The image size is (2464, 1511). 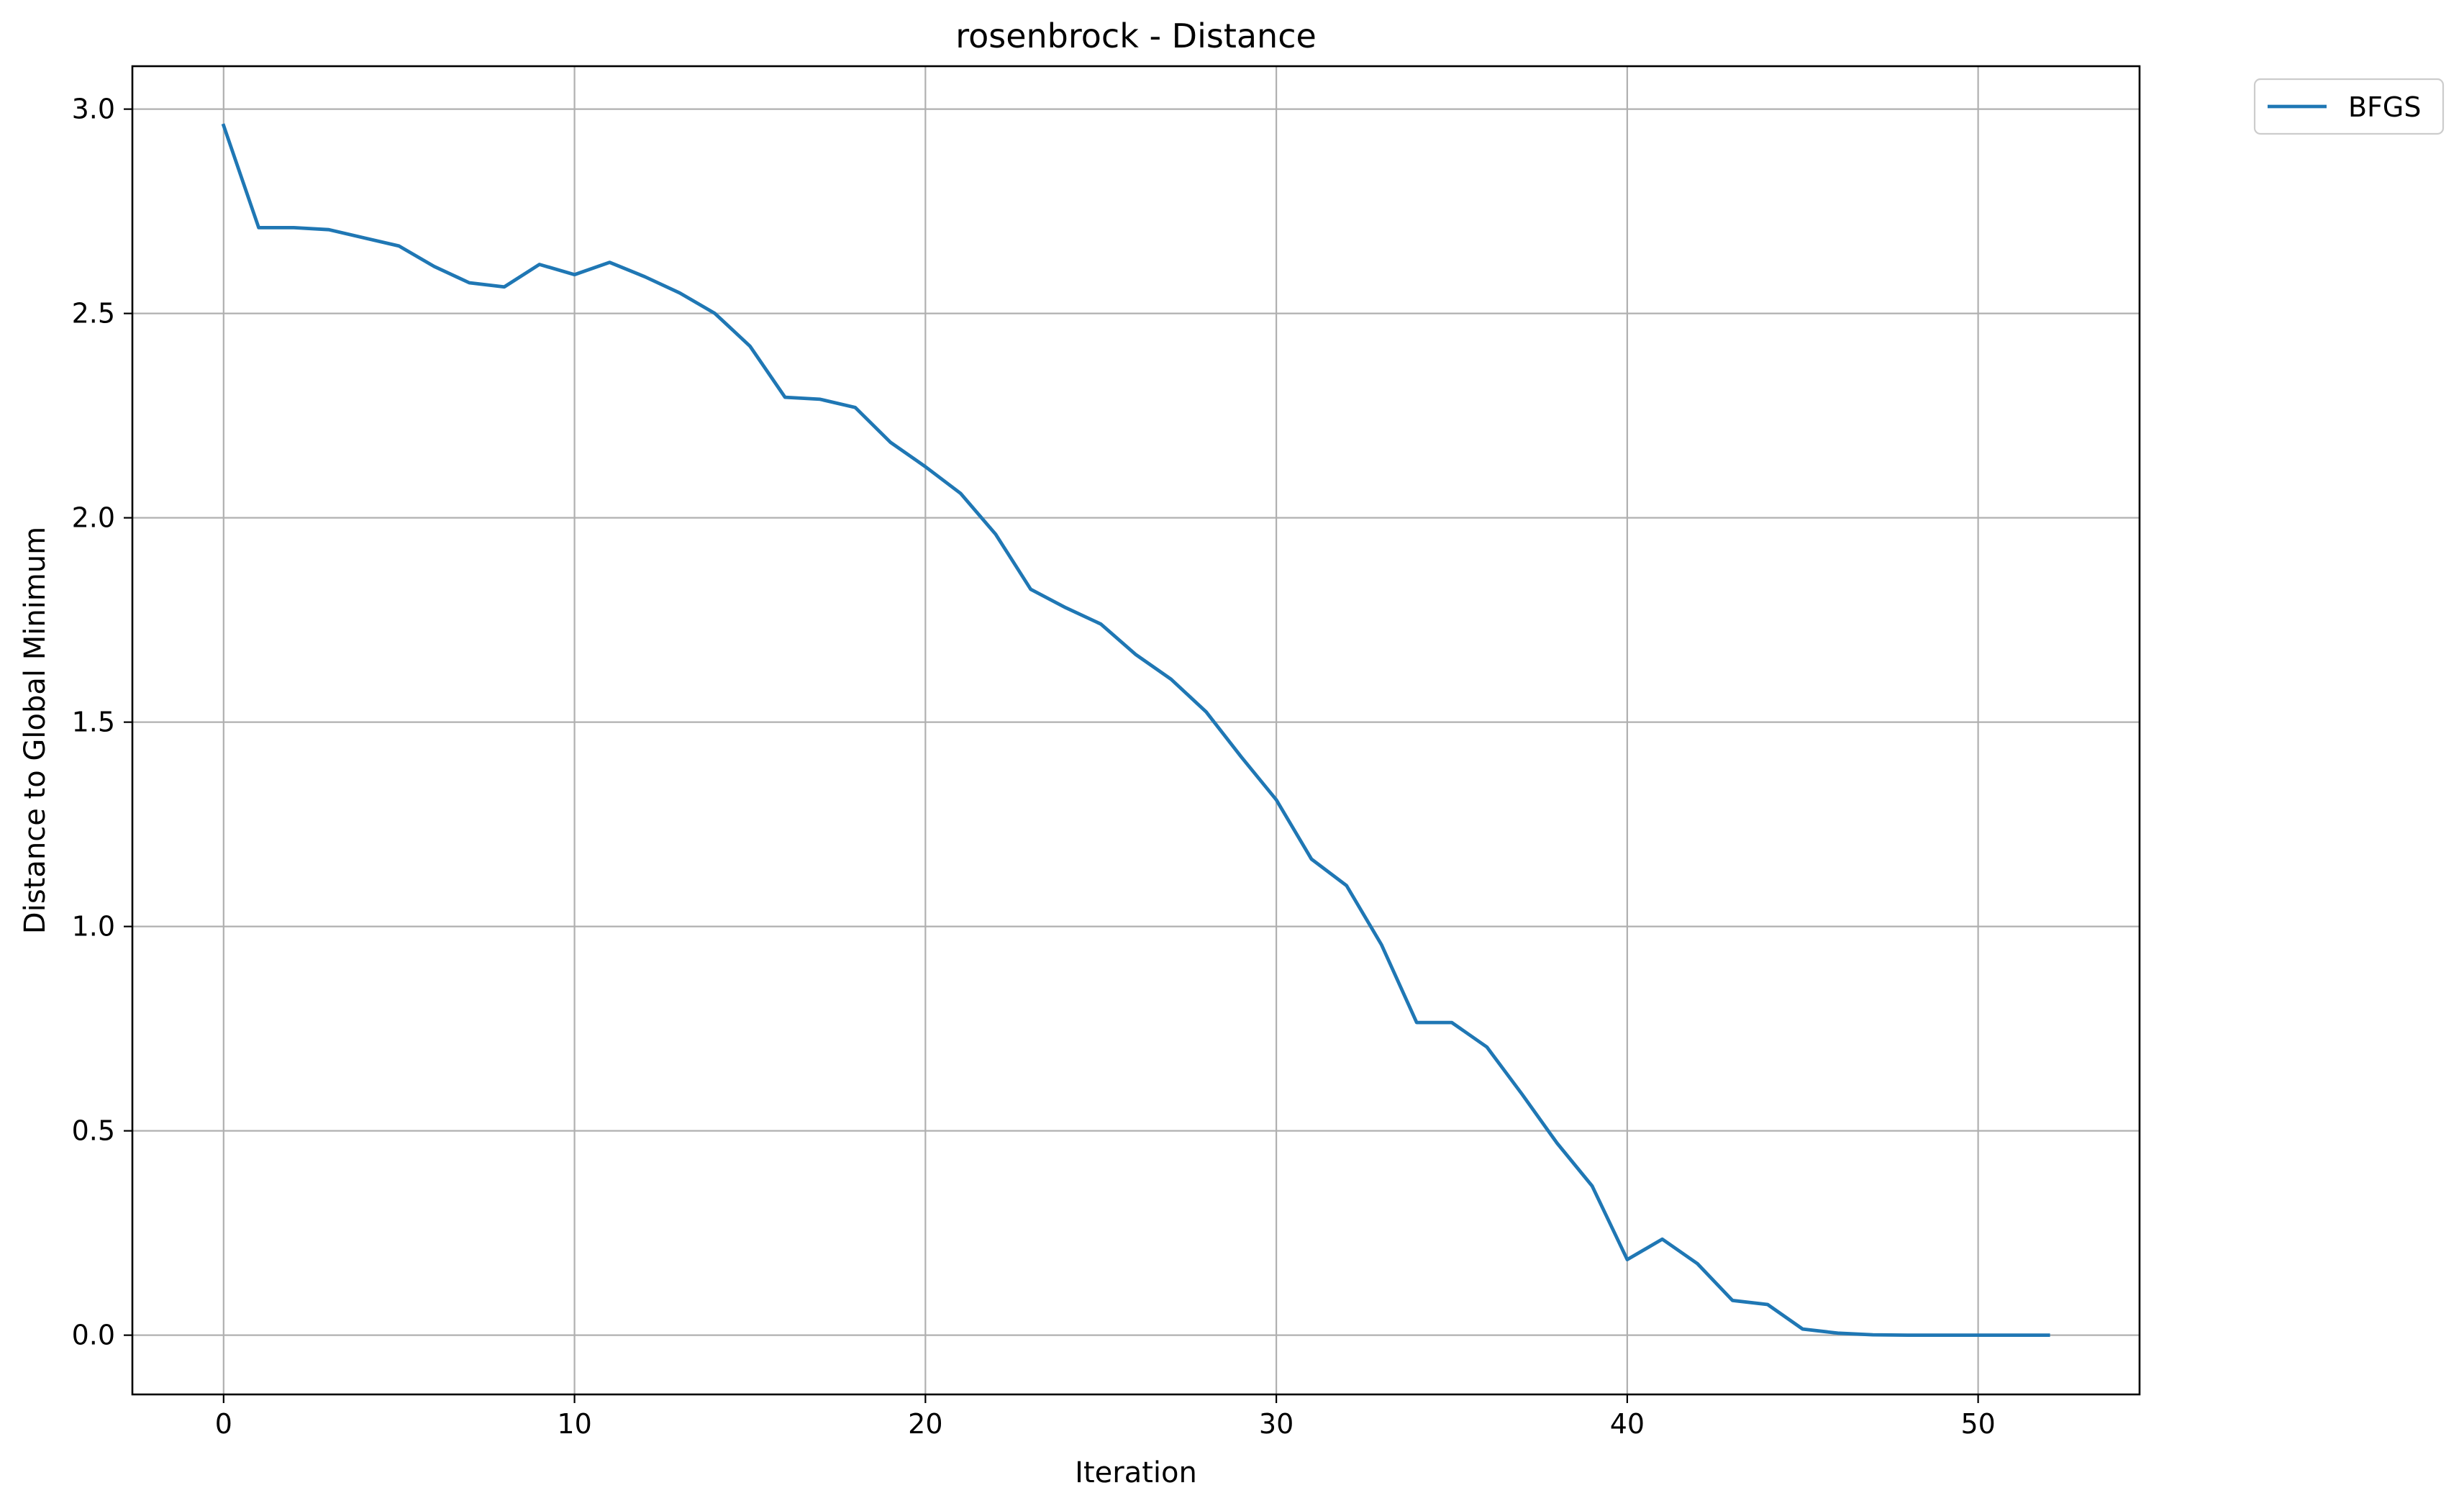 I want to click on y-tick-label: 2.5, so click(x=93, y=314).